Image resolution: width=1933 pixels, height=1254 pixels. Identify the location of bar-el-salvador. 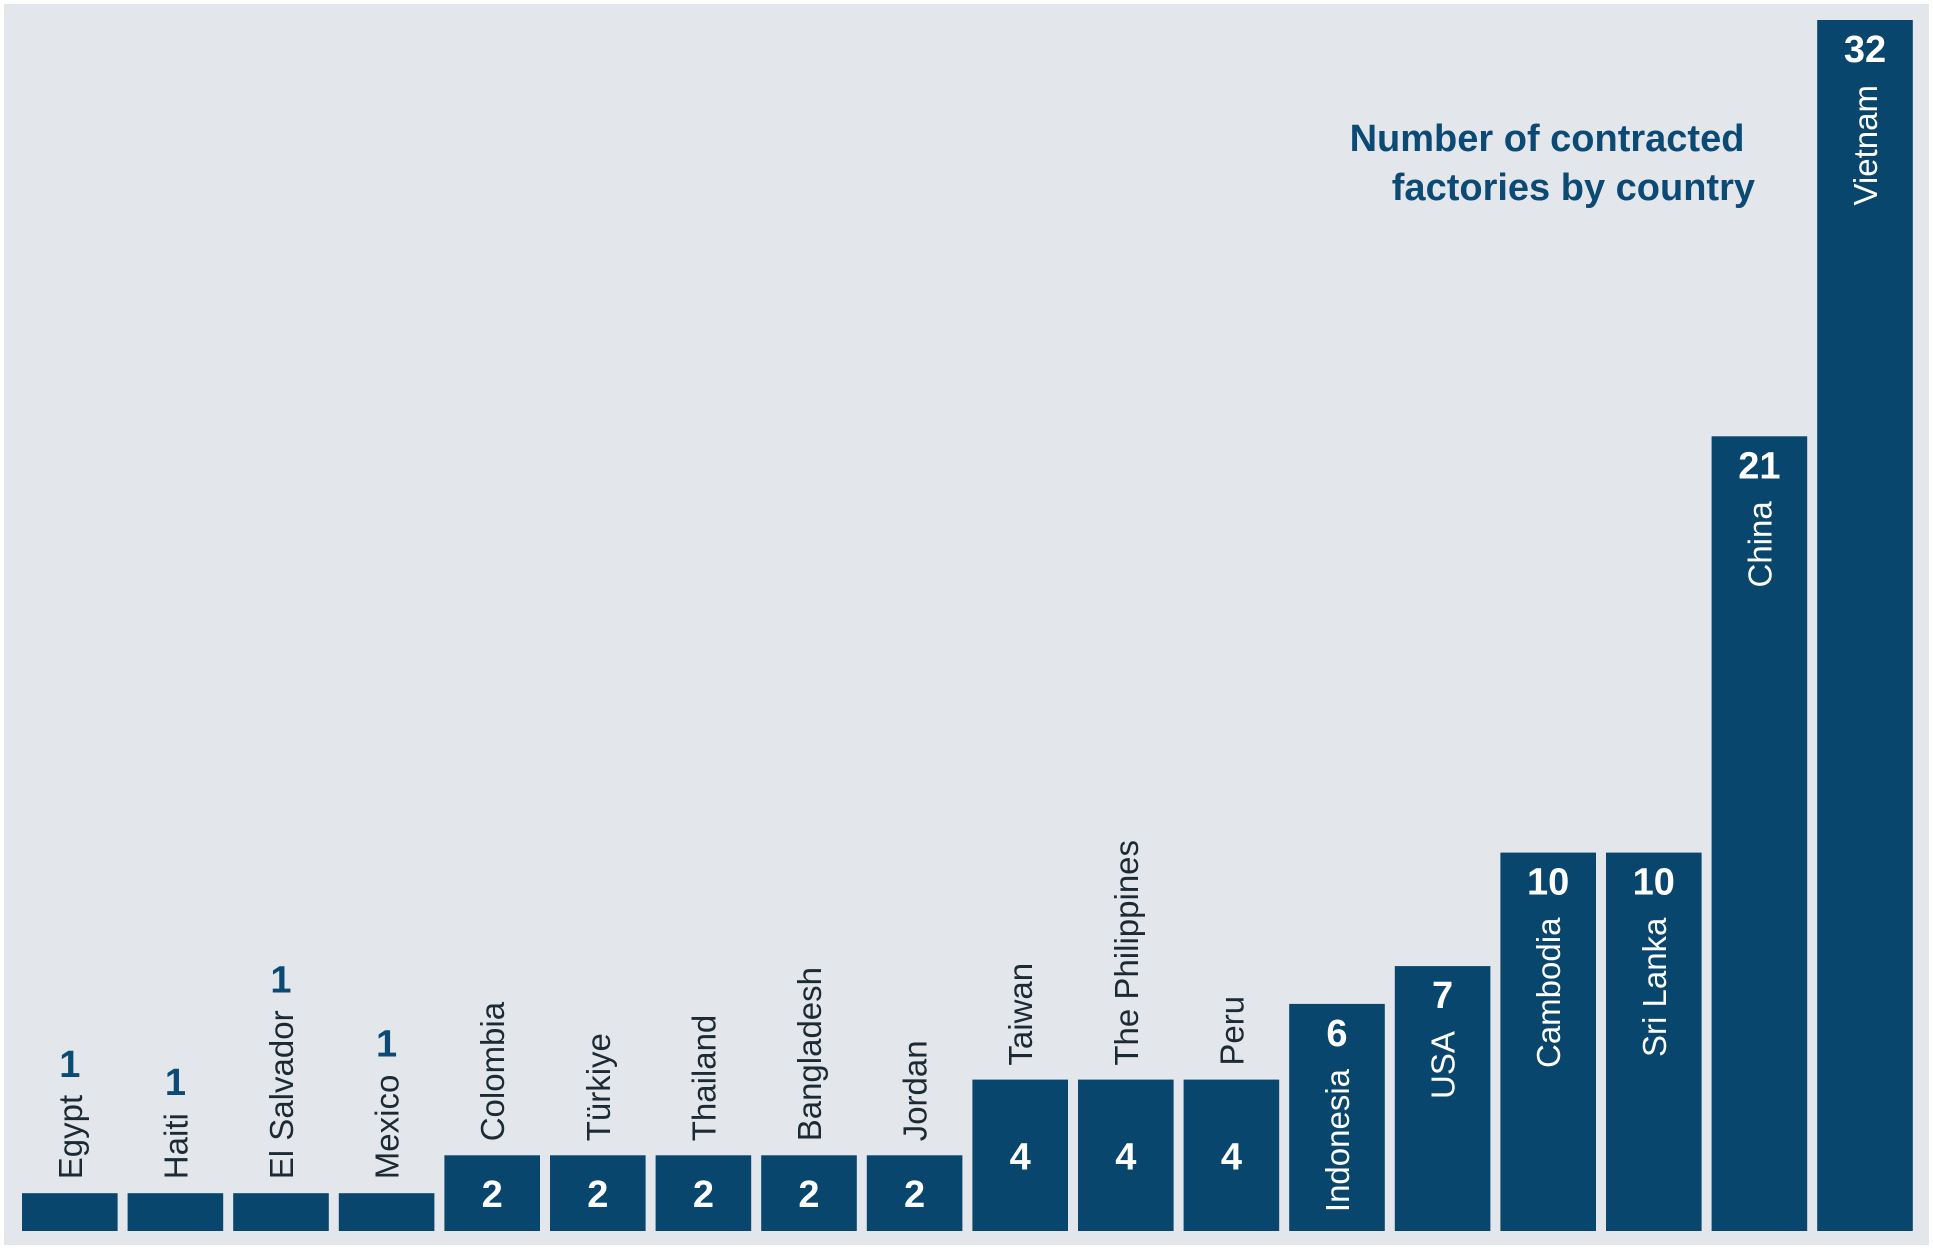
(281, 1212).